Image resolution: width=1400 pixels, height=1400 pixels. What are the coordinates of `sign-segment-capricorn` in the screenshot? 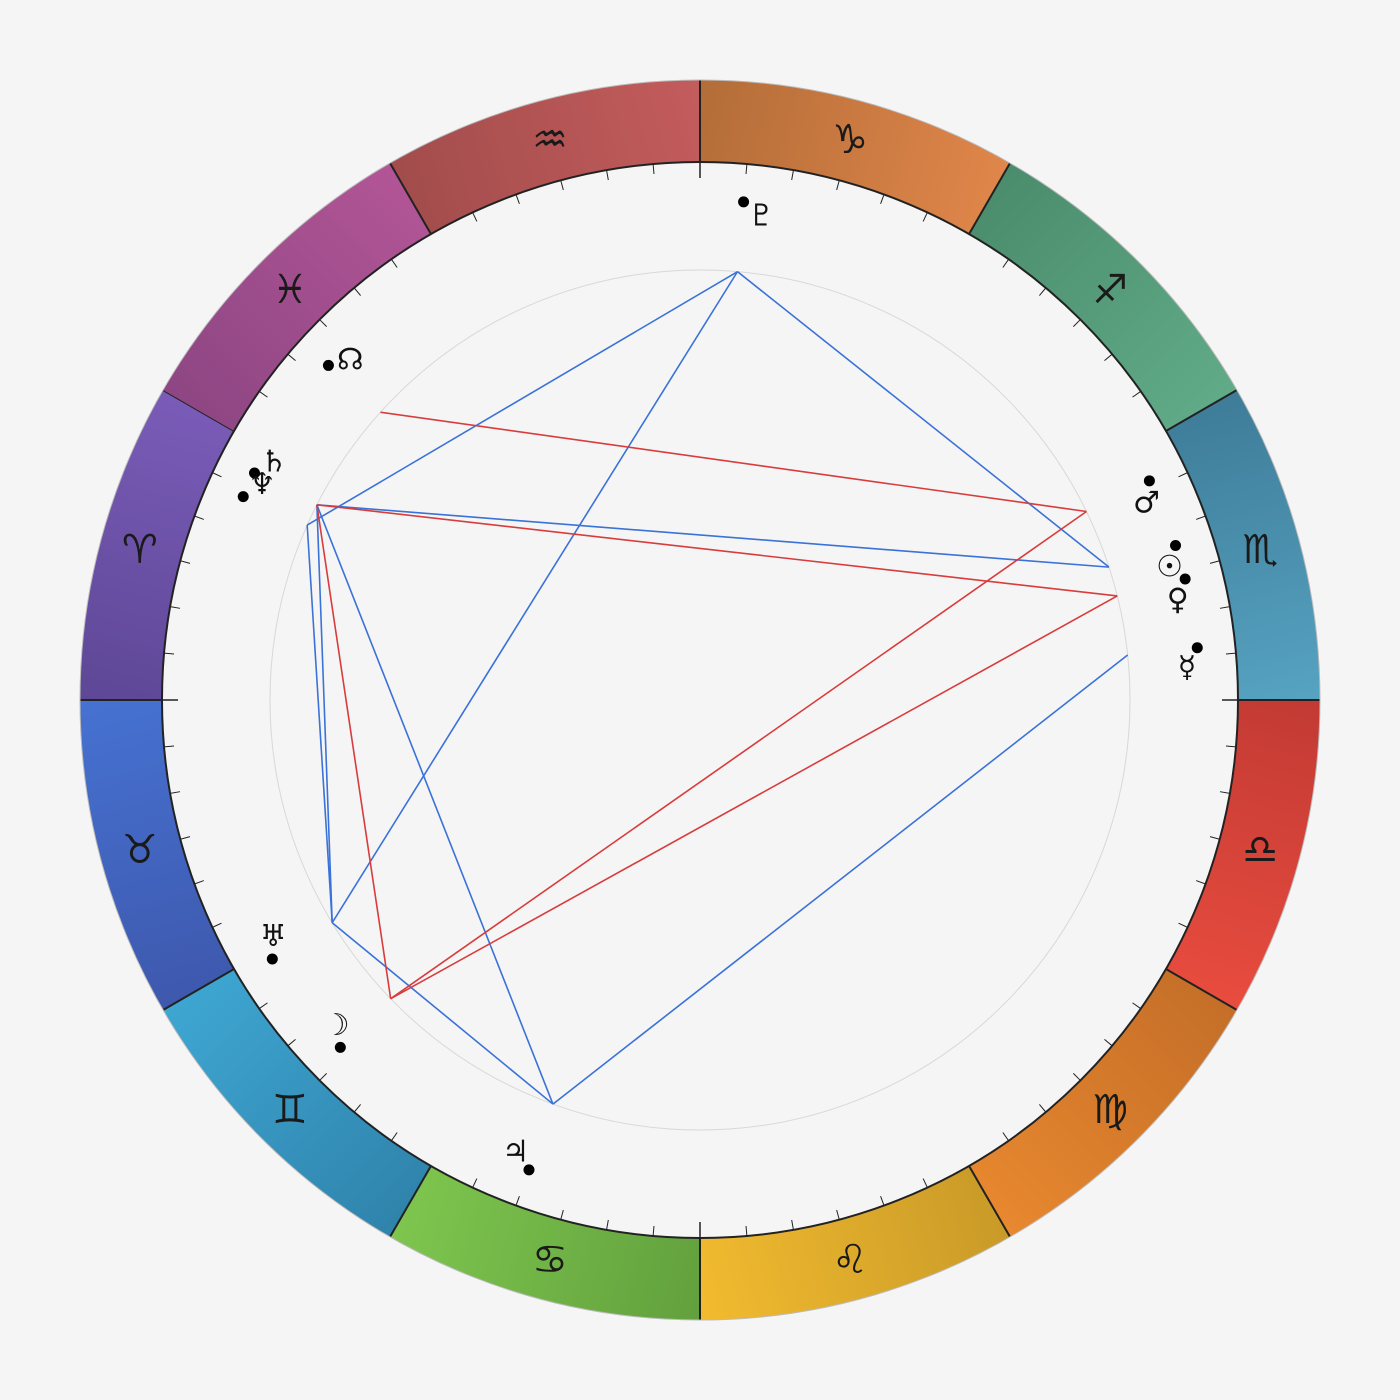 It's located at (855, 157).